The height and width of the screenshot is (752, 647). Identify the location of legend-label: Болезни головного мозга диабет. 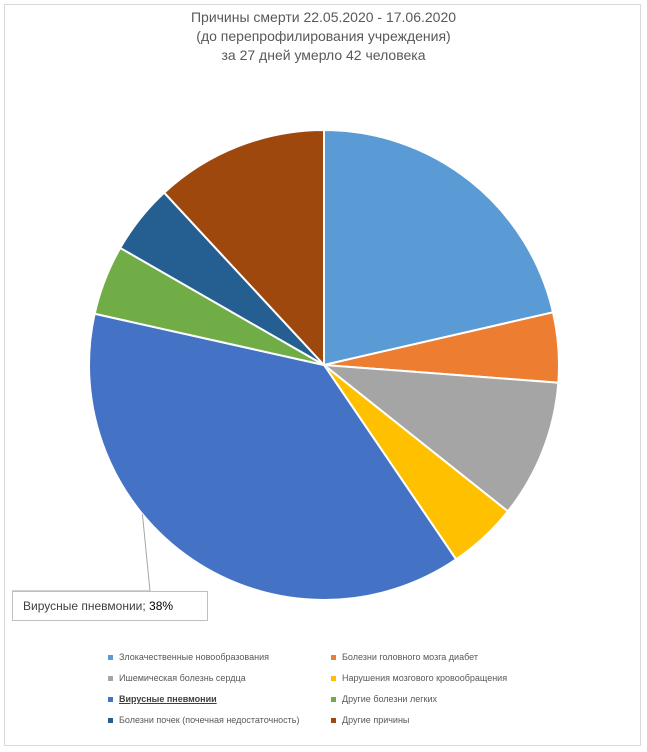
(410, 657).